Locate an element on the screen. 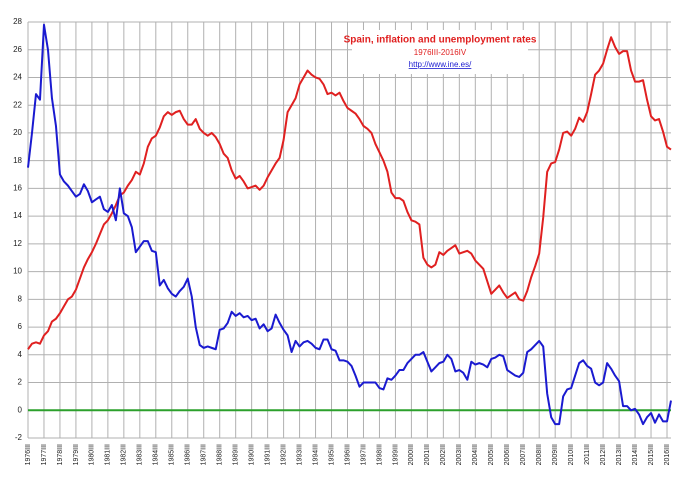  x-tick-label: 2011III is located at coordinates (587, 454).